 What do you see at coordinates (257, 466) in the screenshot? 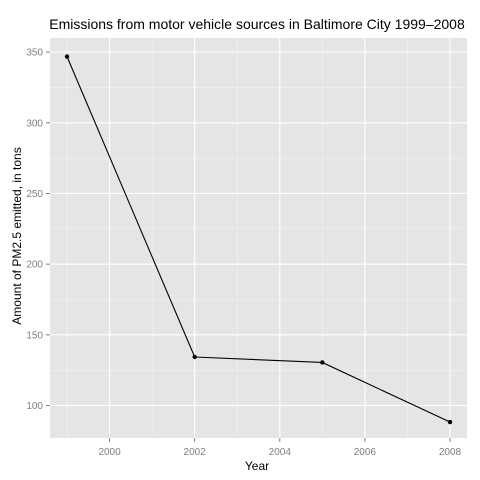
I see `x-axis-label: Year` at bounding box center [257, 466].